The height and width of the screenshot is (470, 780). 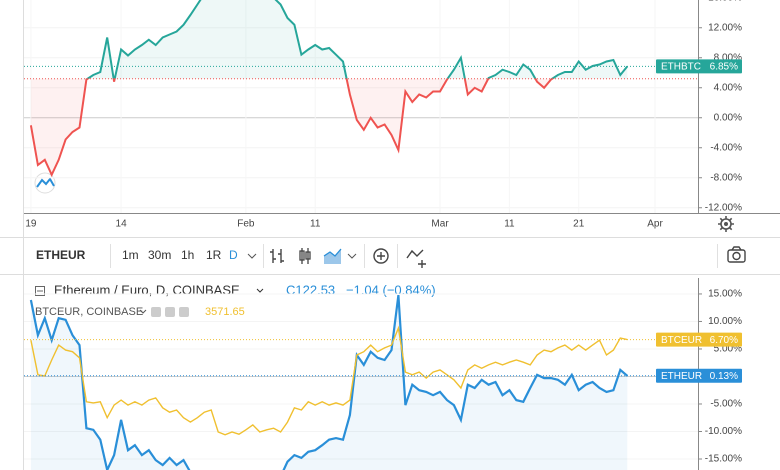 I want to click on legend-buttons, so click(x=170, y=312).